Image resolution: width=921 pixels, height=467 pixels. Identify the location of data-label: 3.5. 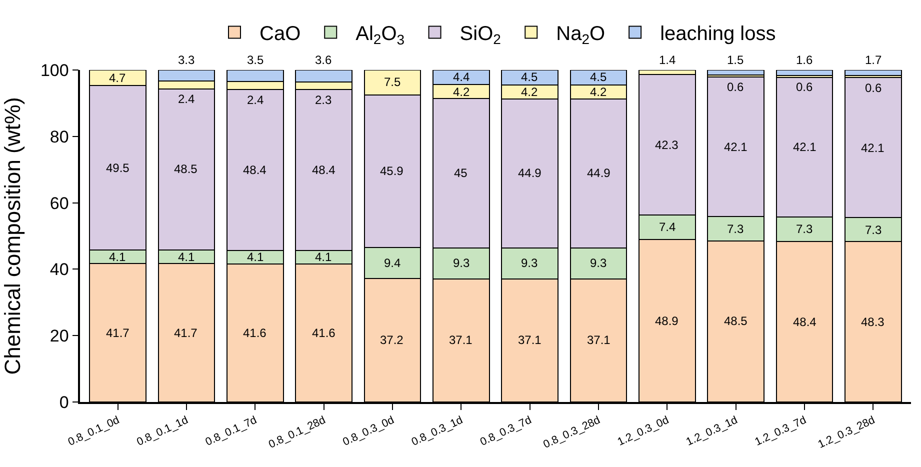
(255, 60).